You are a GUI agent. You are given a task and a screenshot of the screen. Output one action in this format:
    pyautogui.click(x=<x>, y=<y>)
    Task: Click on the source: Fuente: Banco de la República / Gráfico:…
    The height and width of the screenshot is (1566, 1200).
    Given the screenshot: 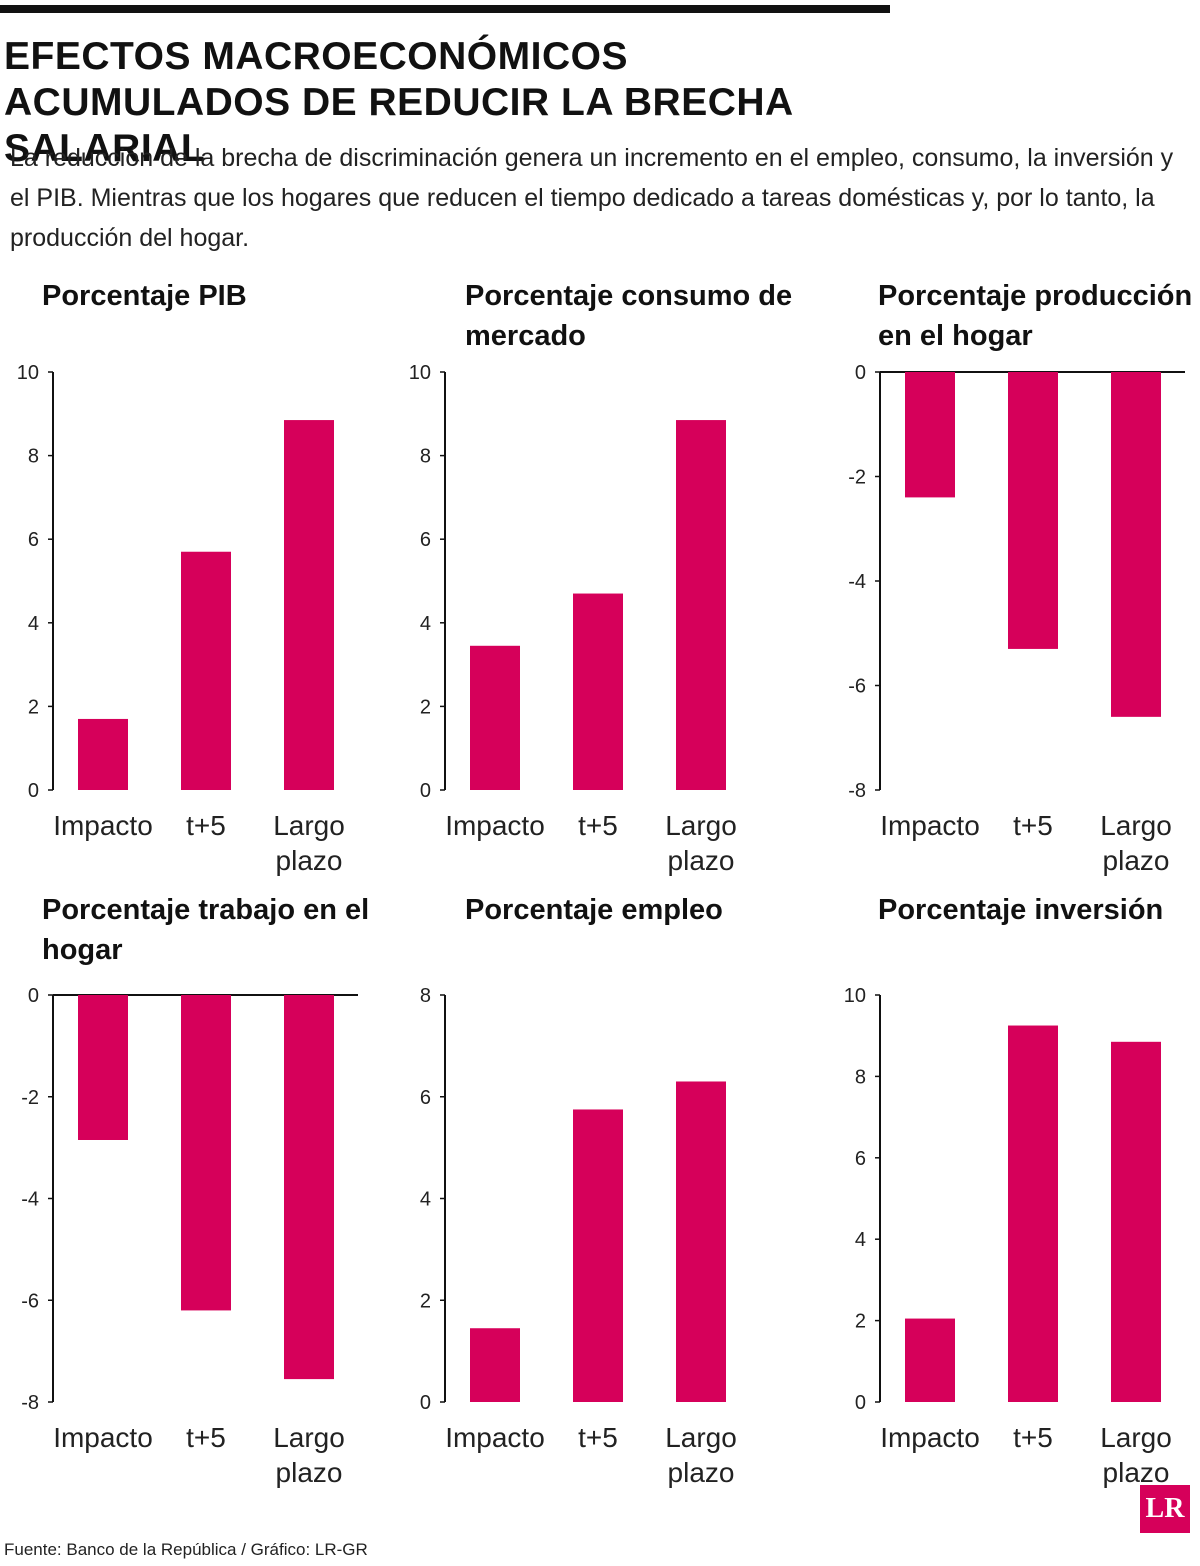 What is the action you would take?
    pyautogui.click(x=186, y=1549)
    